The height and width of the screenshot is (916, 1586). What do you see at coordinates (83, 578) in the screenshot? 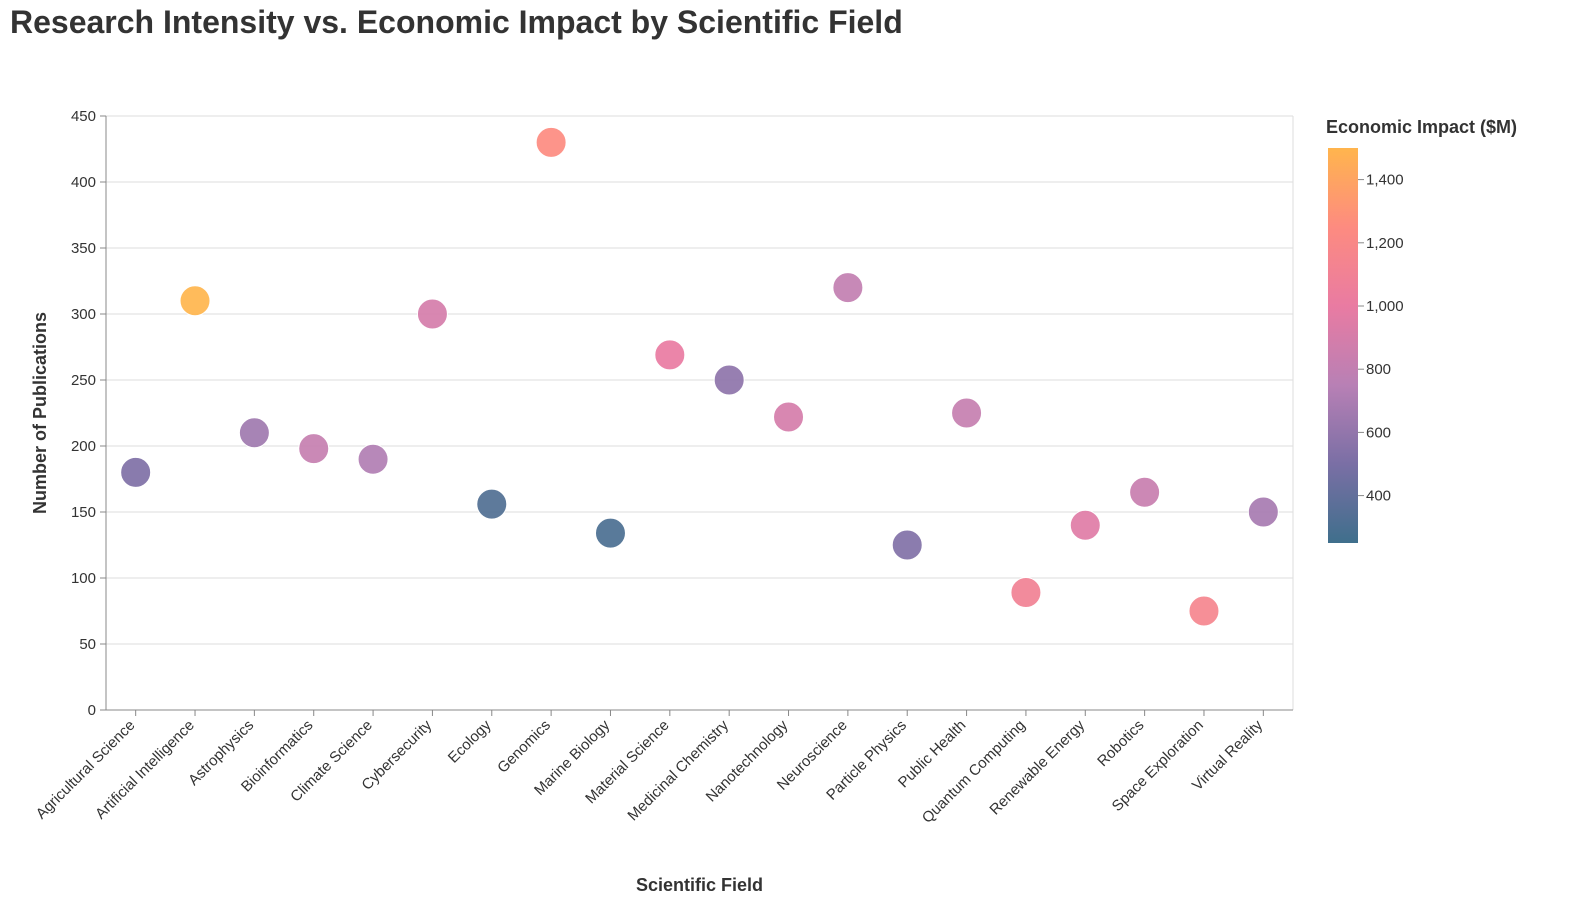
I see `y-tick-label: 100` at bounding box center [83, 578].